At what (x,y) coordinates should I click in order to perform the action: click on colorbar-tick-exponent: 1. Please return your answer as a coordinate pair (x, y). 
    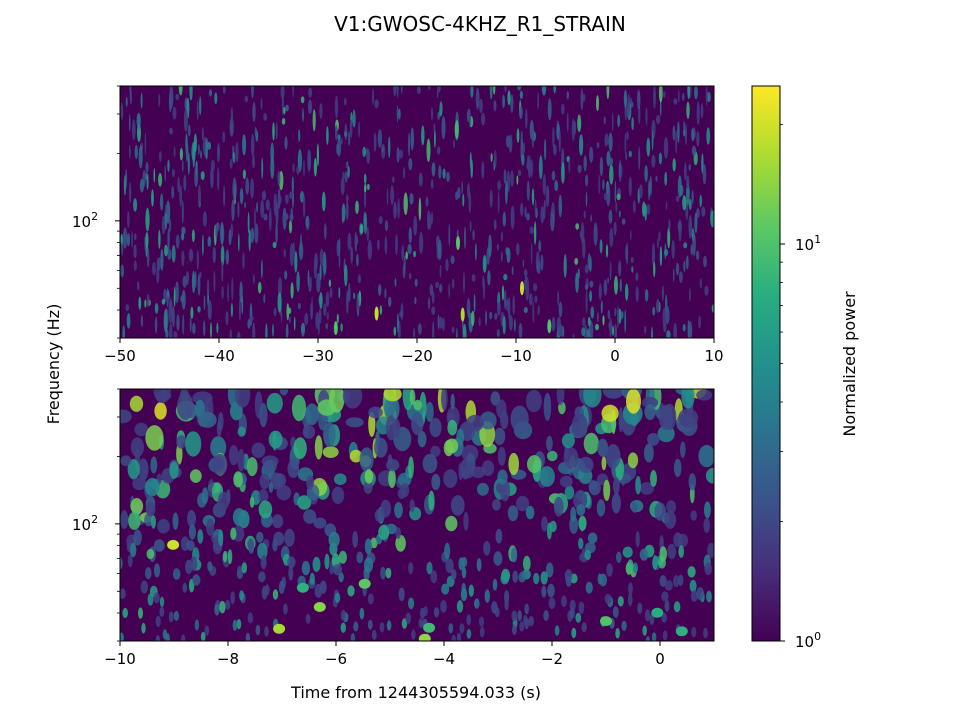
    Looking at the image, I should click on (817, 239).